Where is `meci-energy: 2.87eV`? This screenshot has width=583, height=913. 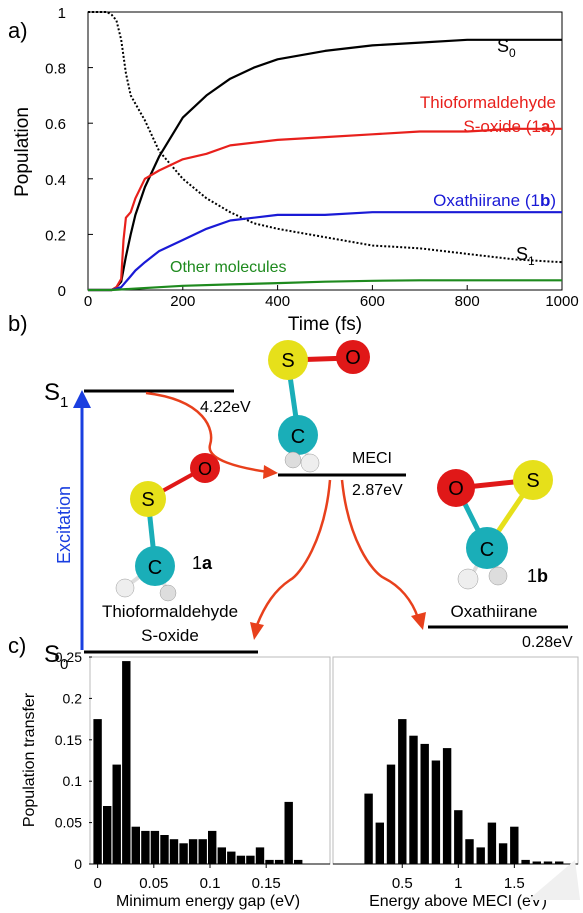 meci-energy: 2.87eV is located at coordinates (377, 490).